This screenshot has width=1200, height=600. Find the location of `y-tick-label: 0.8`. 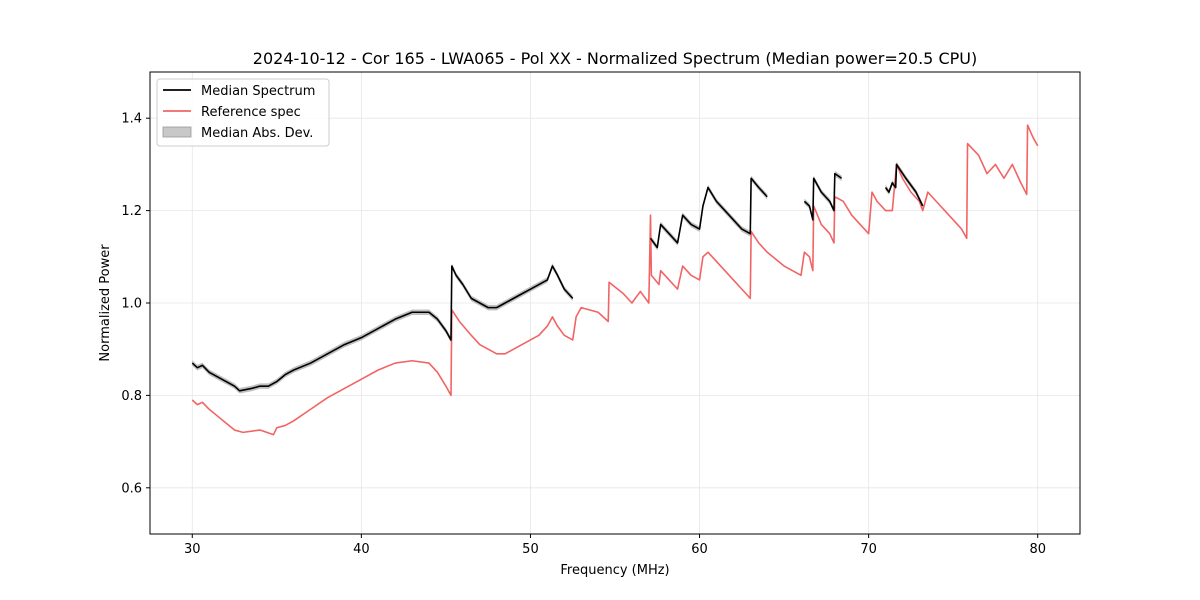

y-tick-label: 0.8 is located at coordinates (131, 396).